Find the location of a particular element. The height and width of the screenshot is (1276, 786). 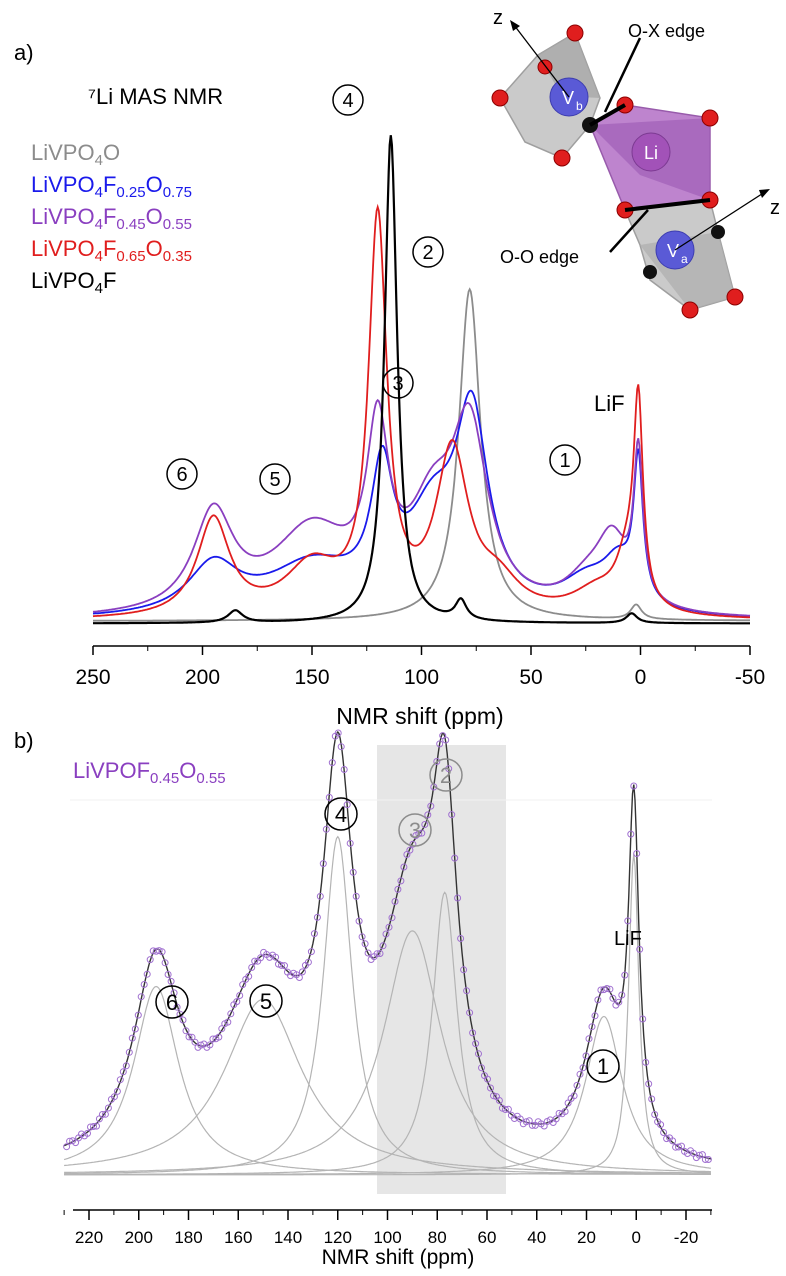

x-tick-label-b: 20 is located at coordinates (586, 1237).